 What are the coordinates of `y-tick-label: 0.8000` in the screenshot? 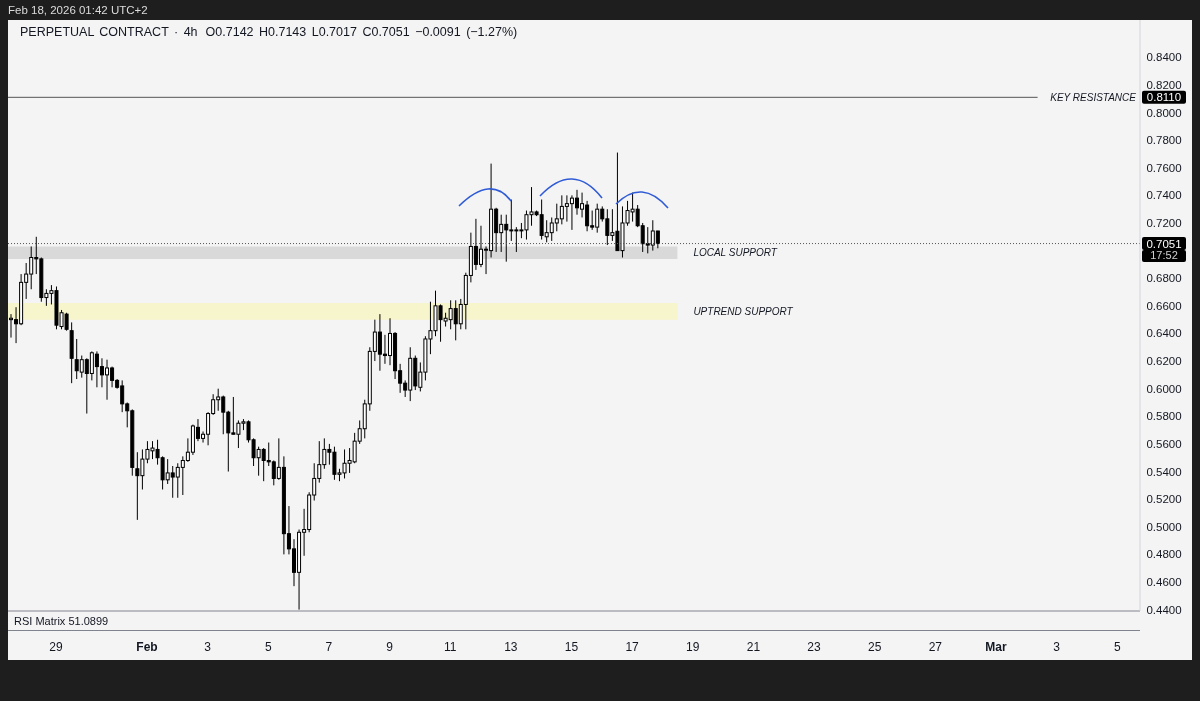 It's located at (1164, 112).